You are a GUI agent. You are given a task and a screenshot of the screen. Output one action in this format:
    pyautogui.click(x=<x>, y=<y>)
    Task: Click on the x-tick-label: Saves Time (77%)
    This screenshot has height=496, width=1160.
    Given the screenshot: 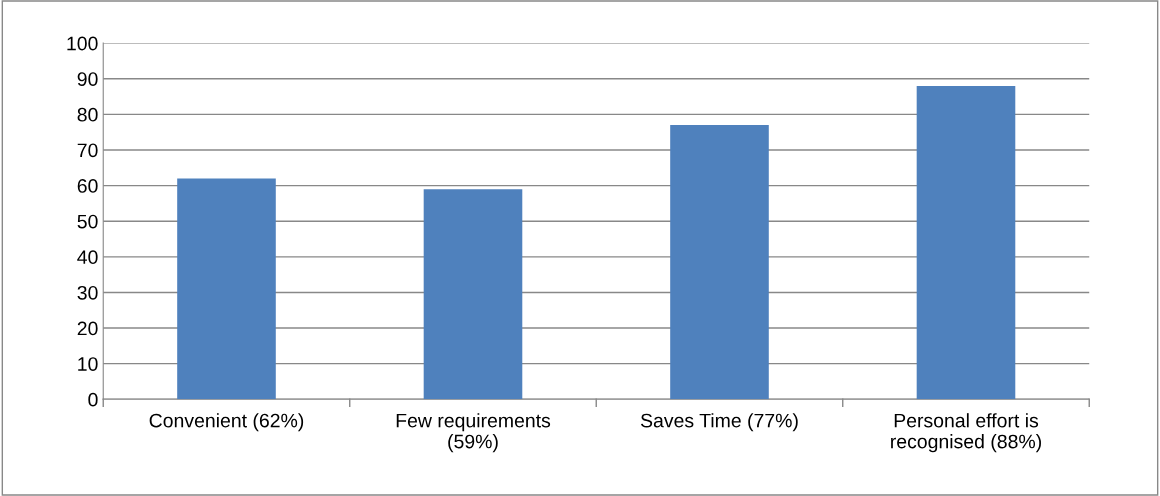 What is the action you would take?
    pyautogui.click(x=719, y=422)
    